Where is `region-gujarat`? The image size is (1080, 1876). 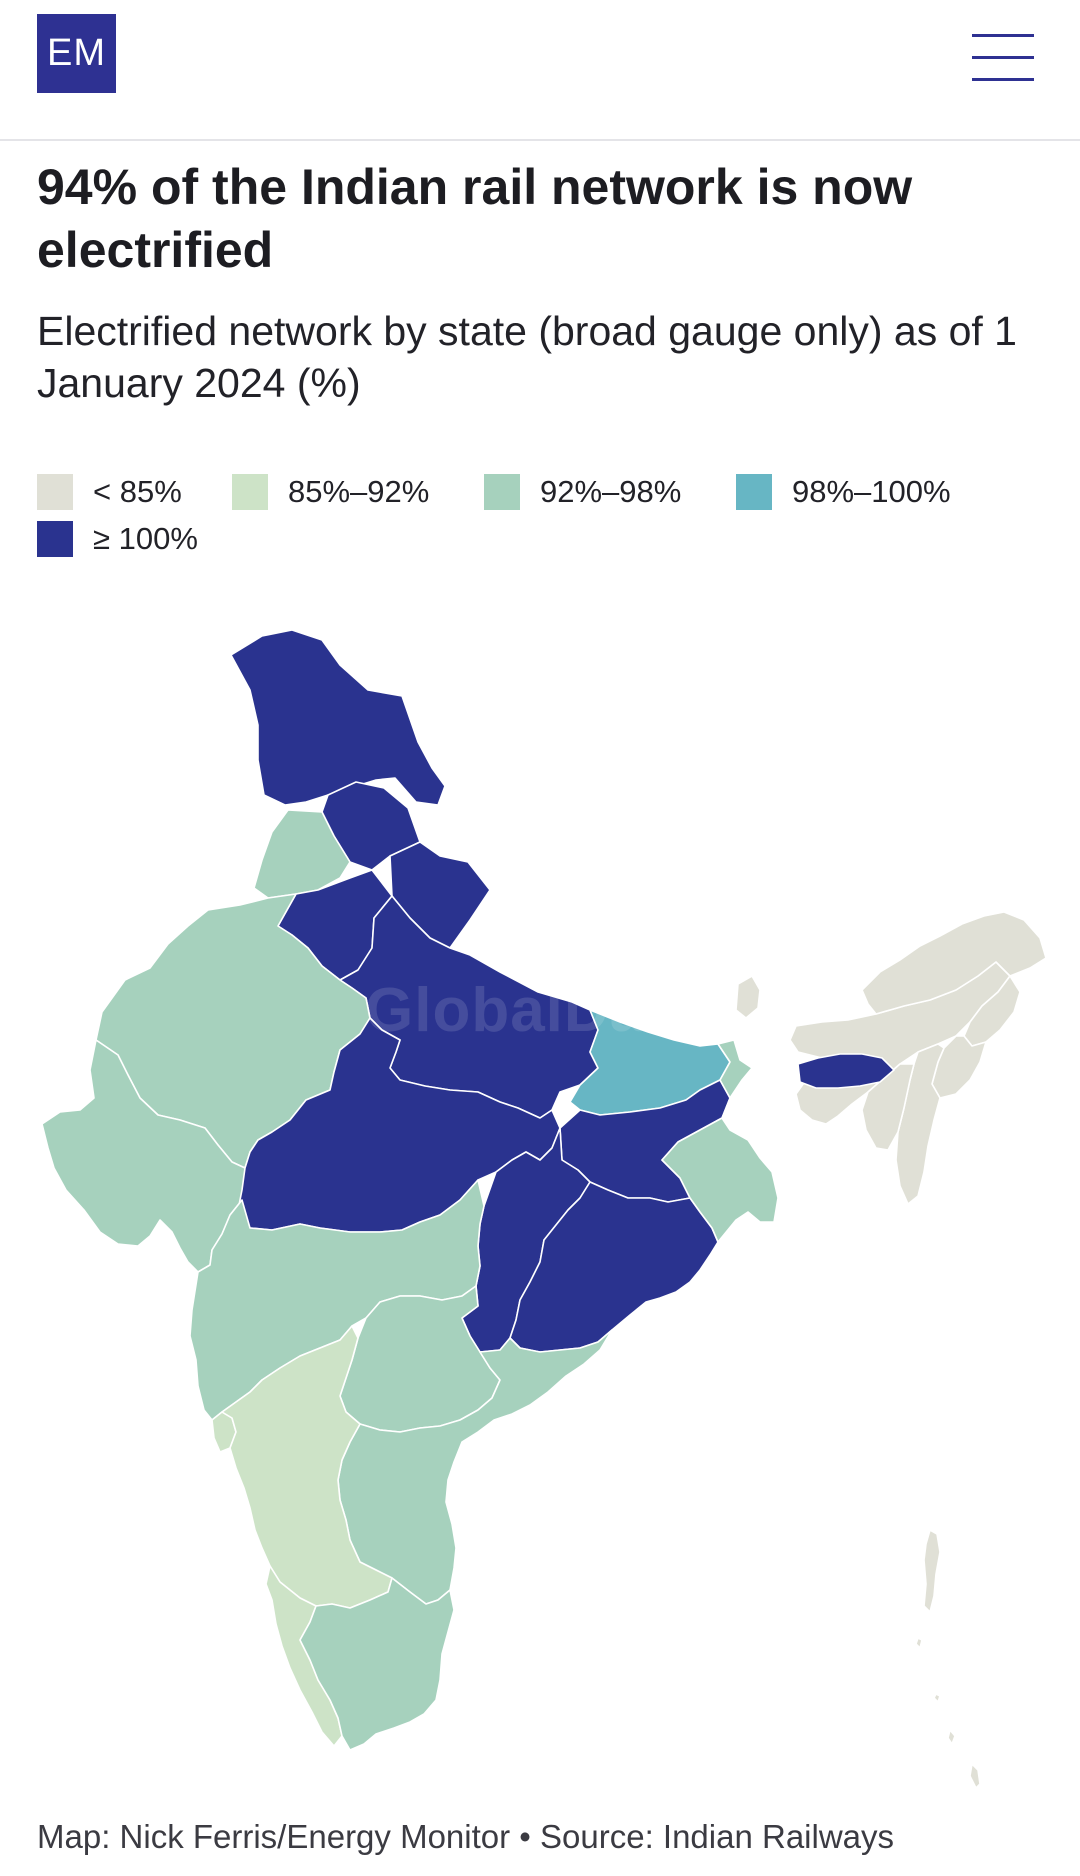 region-gujarat is located at coordinates (146, 1156).